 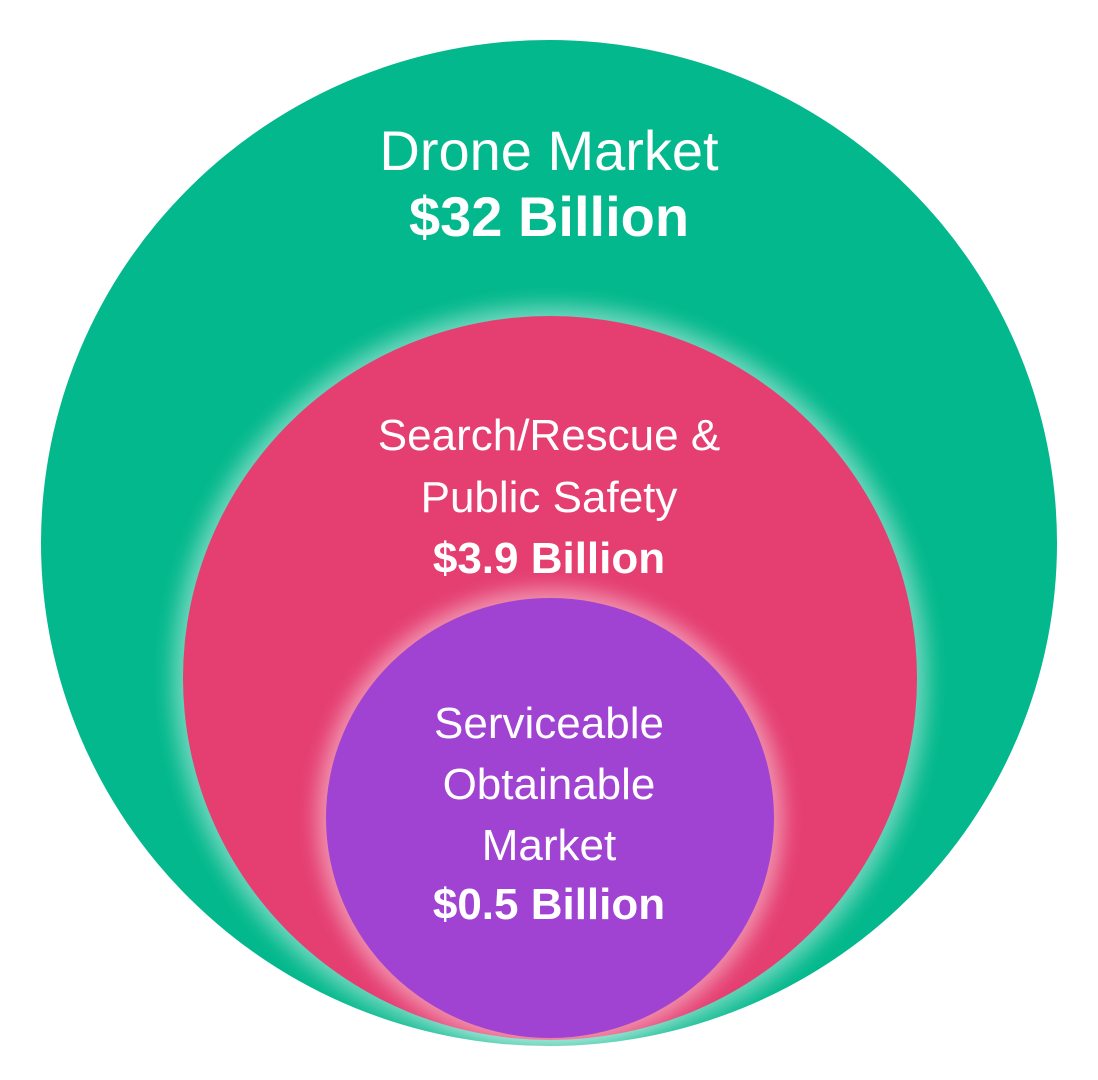 I want to click on obtainable-market-value: $0.5 Billion, so click(x=549, y=904).